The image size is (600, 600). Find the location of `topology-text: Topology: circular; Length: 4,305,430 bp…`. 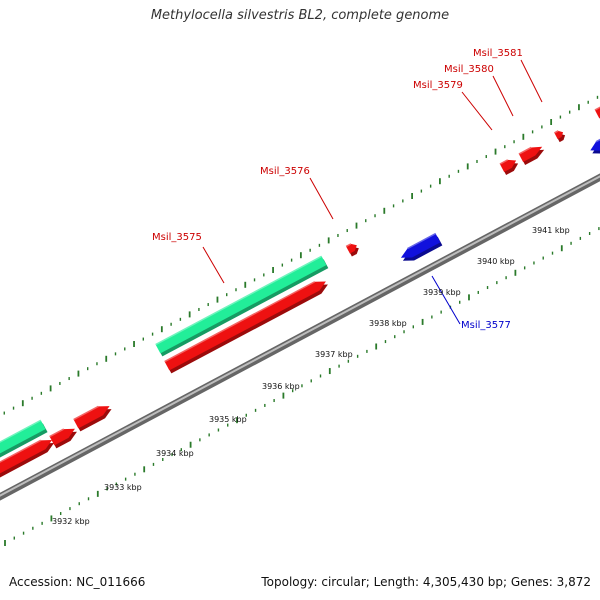

topology-text: Topology: circular; Length: 4,305,430 bp… is located at coordinates (426, 582).